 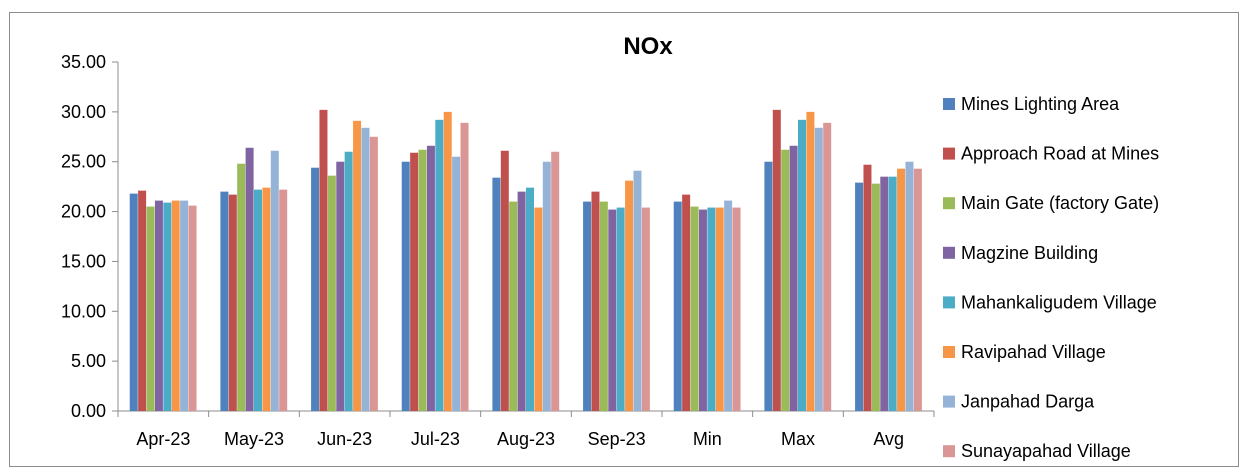 I want to click on y-tick-label: 25.00, so click(x=83, y=162).